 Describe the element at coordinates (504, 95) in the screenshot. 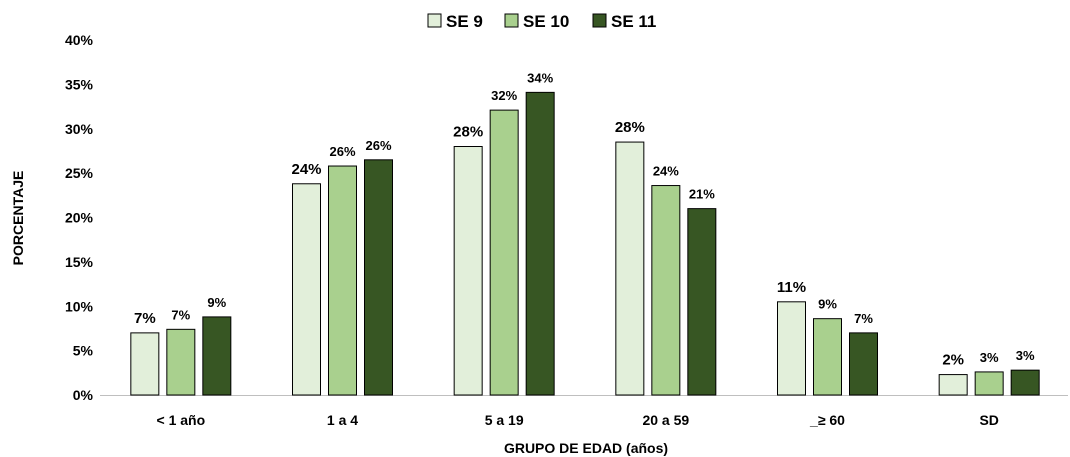

I see `data-label: 32%` at that location.